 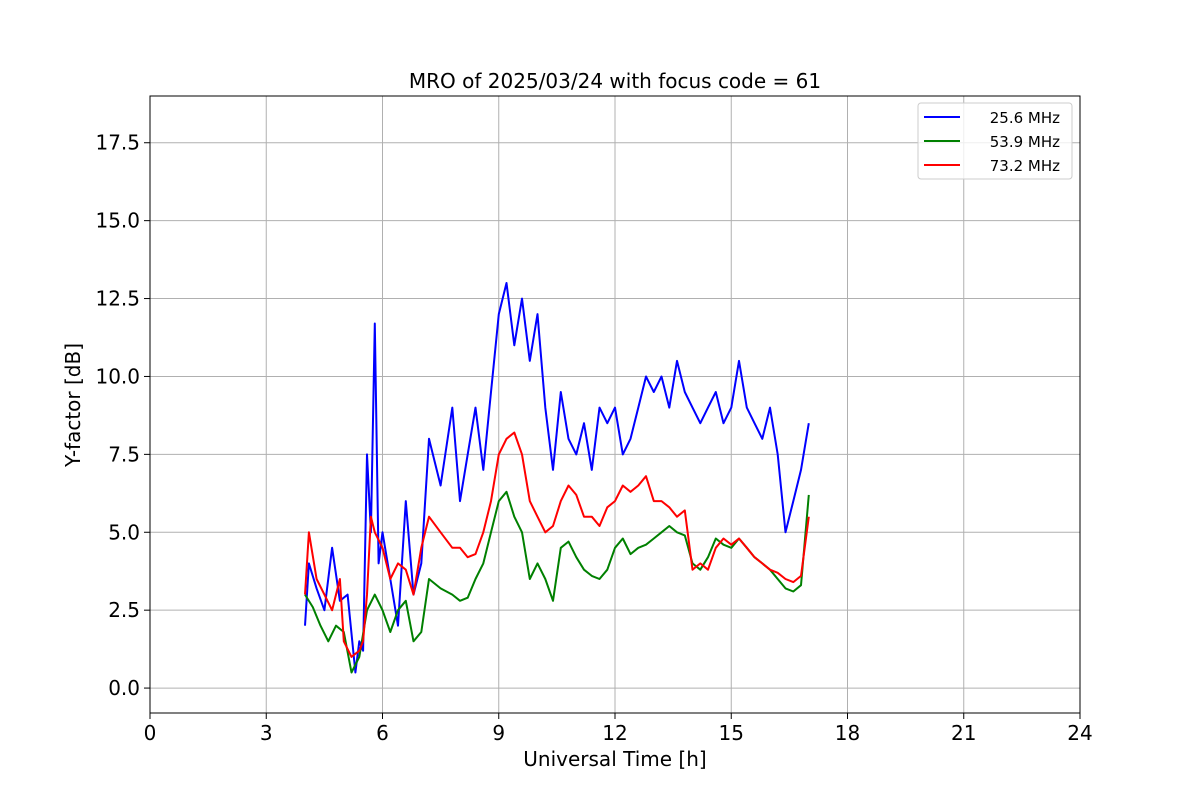 I want to click on legend: 25.6 MHz 53.9 MHz 73.2 MHz, so click(x=995, y=141).